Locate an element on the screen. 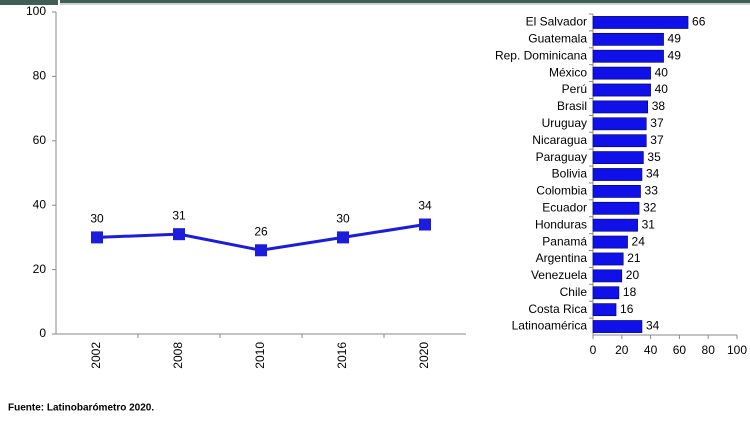  y-tick-label: Perú is located at coordinates (574, 89).